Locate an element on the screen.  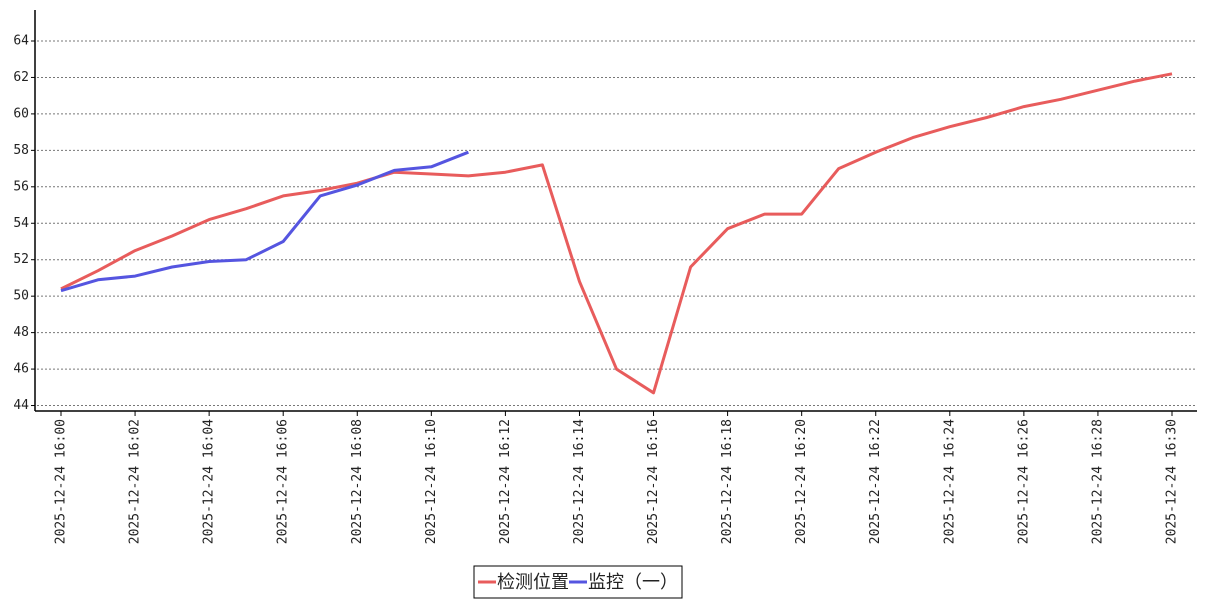
series-line is located at coordinates (264, 221).